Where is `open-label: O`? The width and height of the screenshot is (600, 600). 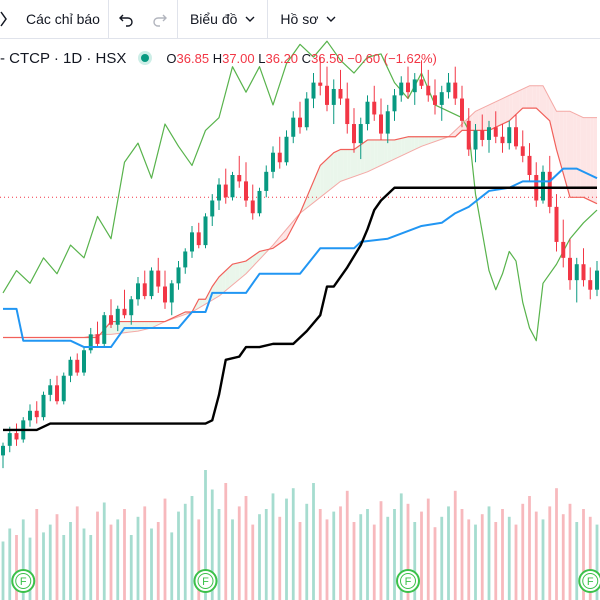
open-label: O is located at coordinates (171, 58).